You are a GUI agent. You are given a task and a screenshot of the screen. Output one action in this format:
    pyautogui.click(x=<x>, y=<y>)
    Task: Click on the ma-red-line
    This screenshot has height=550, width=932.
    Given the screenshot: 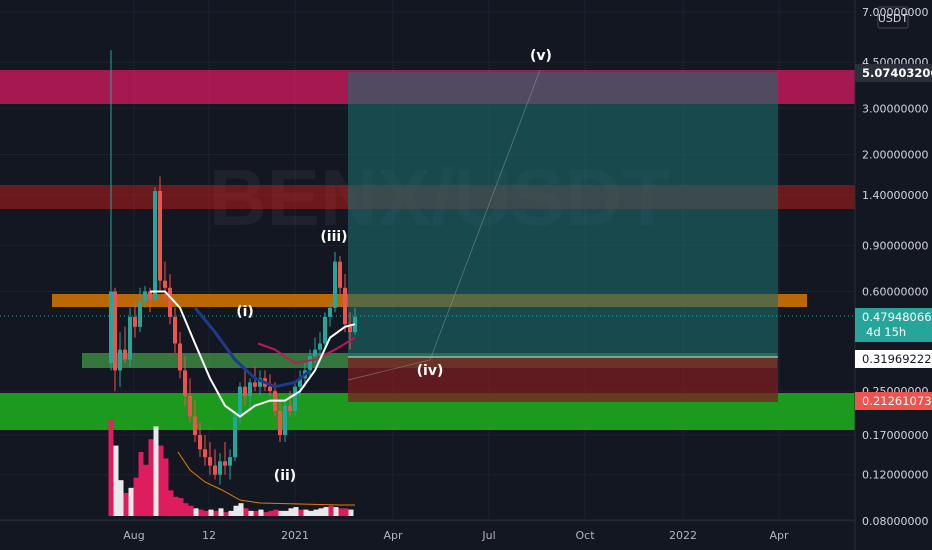 What is the action you would take?
    pyautogui.click(x=306, y=350)
    